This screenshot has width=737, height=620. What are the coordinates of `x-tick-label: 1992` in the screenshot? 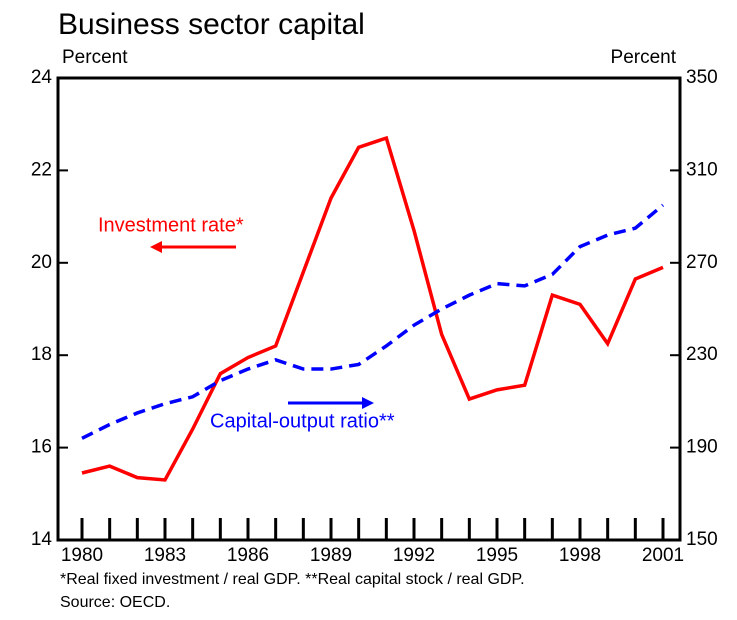 It's located at (414, 555).